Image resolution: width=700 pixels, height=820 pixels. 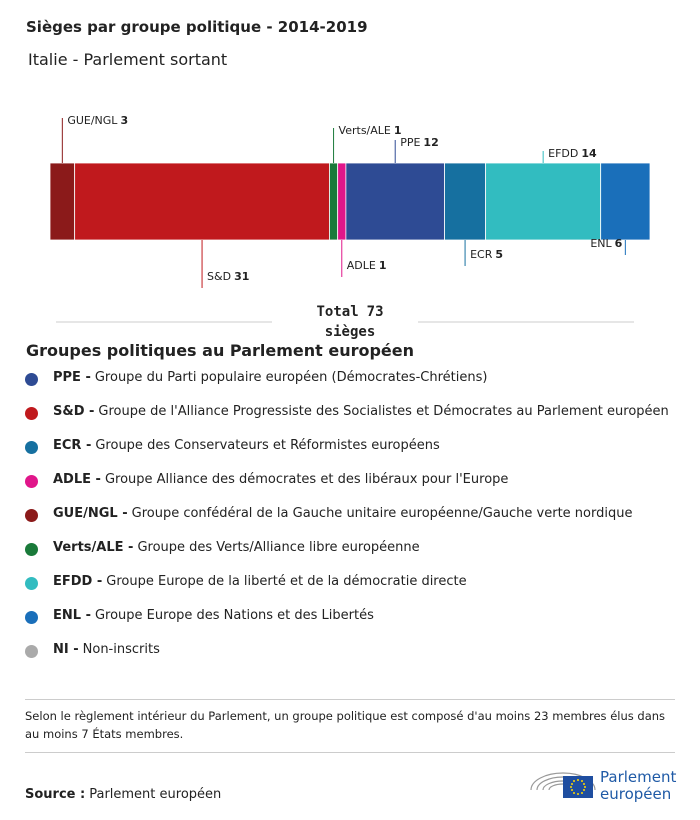 What do you see at coordinates (55, 794) in the screenshot?
I see `source-label: Source :` at bounding box center [55, 794].